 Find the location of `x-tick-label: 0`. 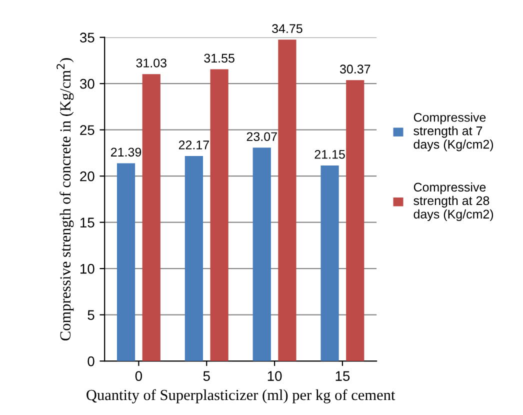

x-tick-label: 0 is located at coordinates (138, 376).